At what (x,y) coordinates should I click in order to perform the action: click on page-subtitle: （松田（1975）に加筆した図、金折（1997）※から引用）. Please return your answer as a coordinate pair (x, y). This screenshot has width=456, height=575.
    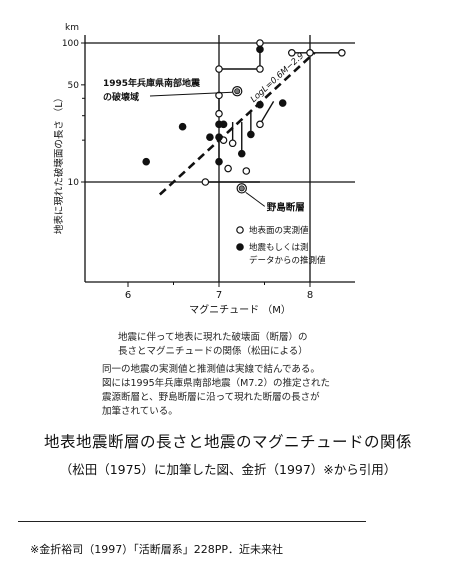
    Looking at the image, I should click on (228, 469).